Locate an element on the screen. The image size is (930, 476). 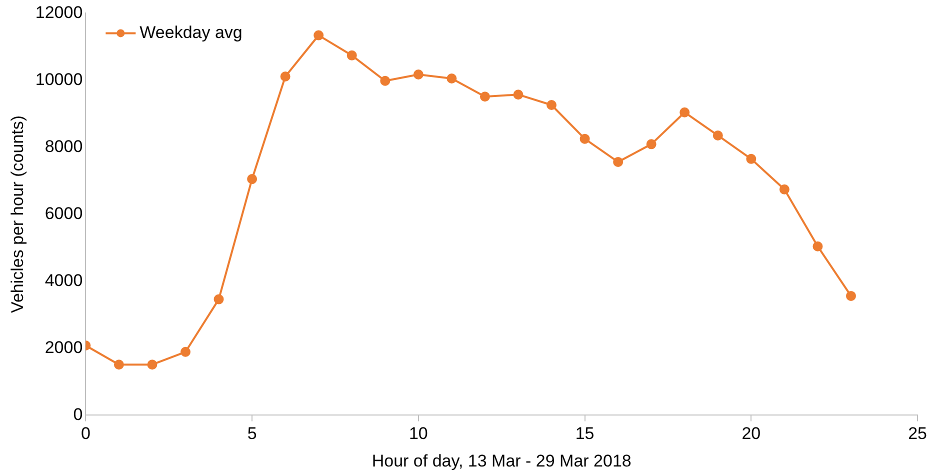
x-axis-title: Hour of day, 13 Mar - 29 Mar 2018 is located at coordinates (502, 460).